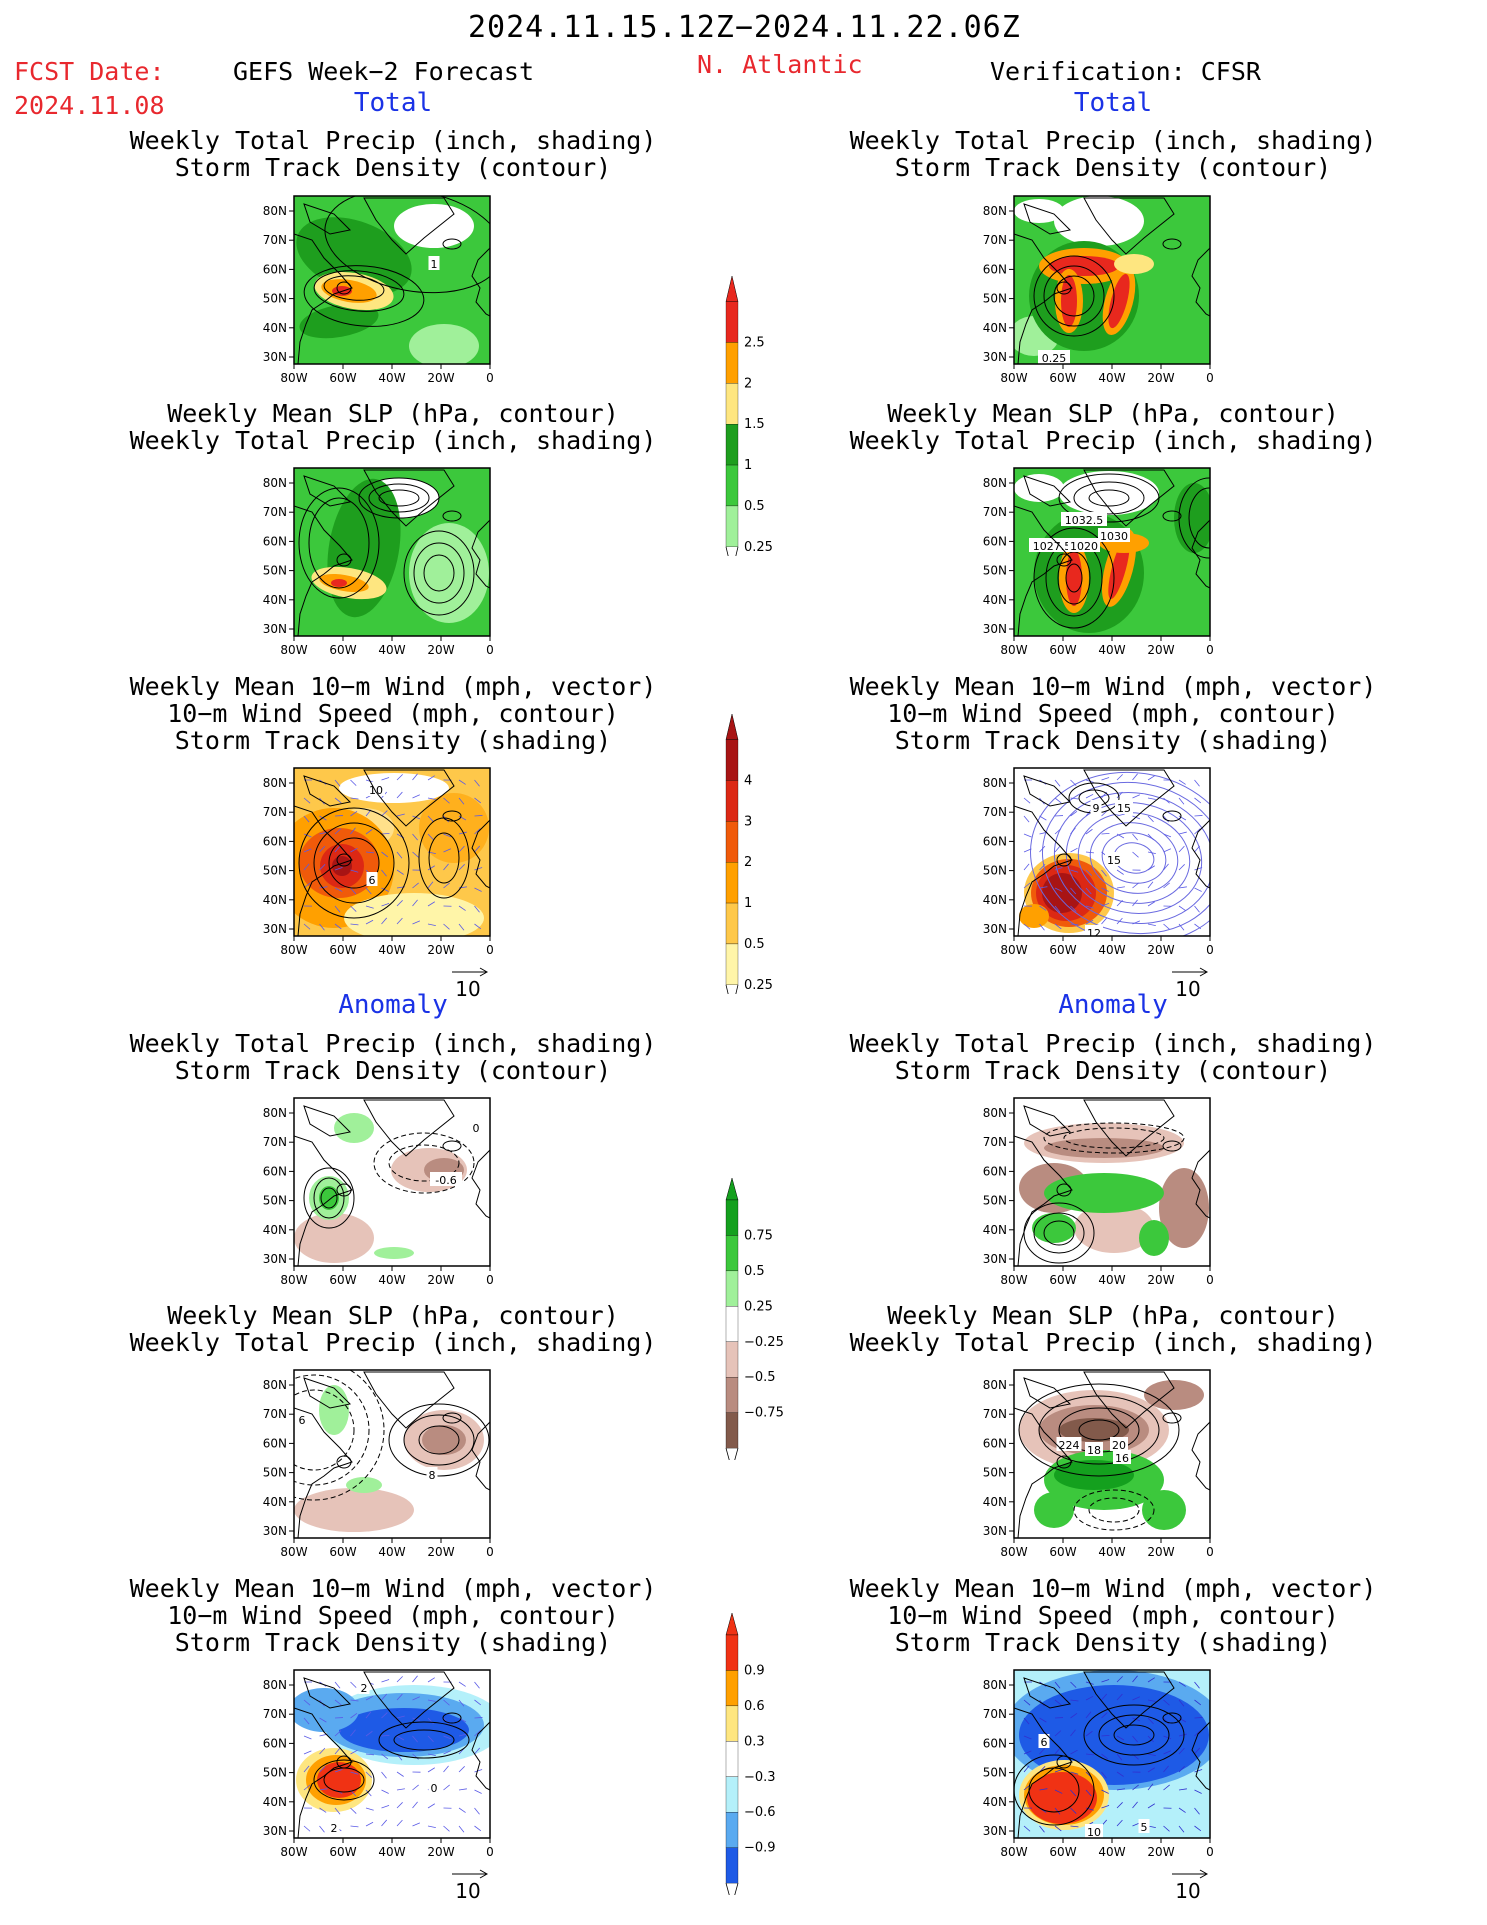 The width and height of the screenshot is (1487, 1925). I want to click on map-content: 0.25, so click(1112, 280).